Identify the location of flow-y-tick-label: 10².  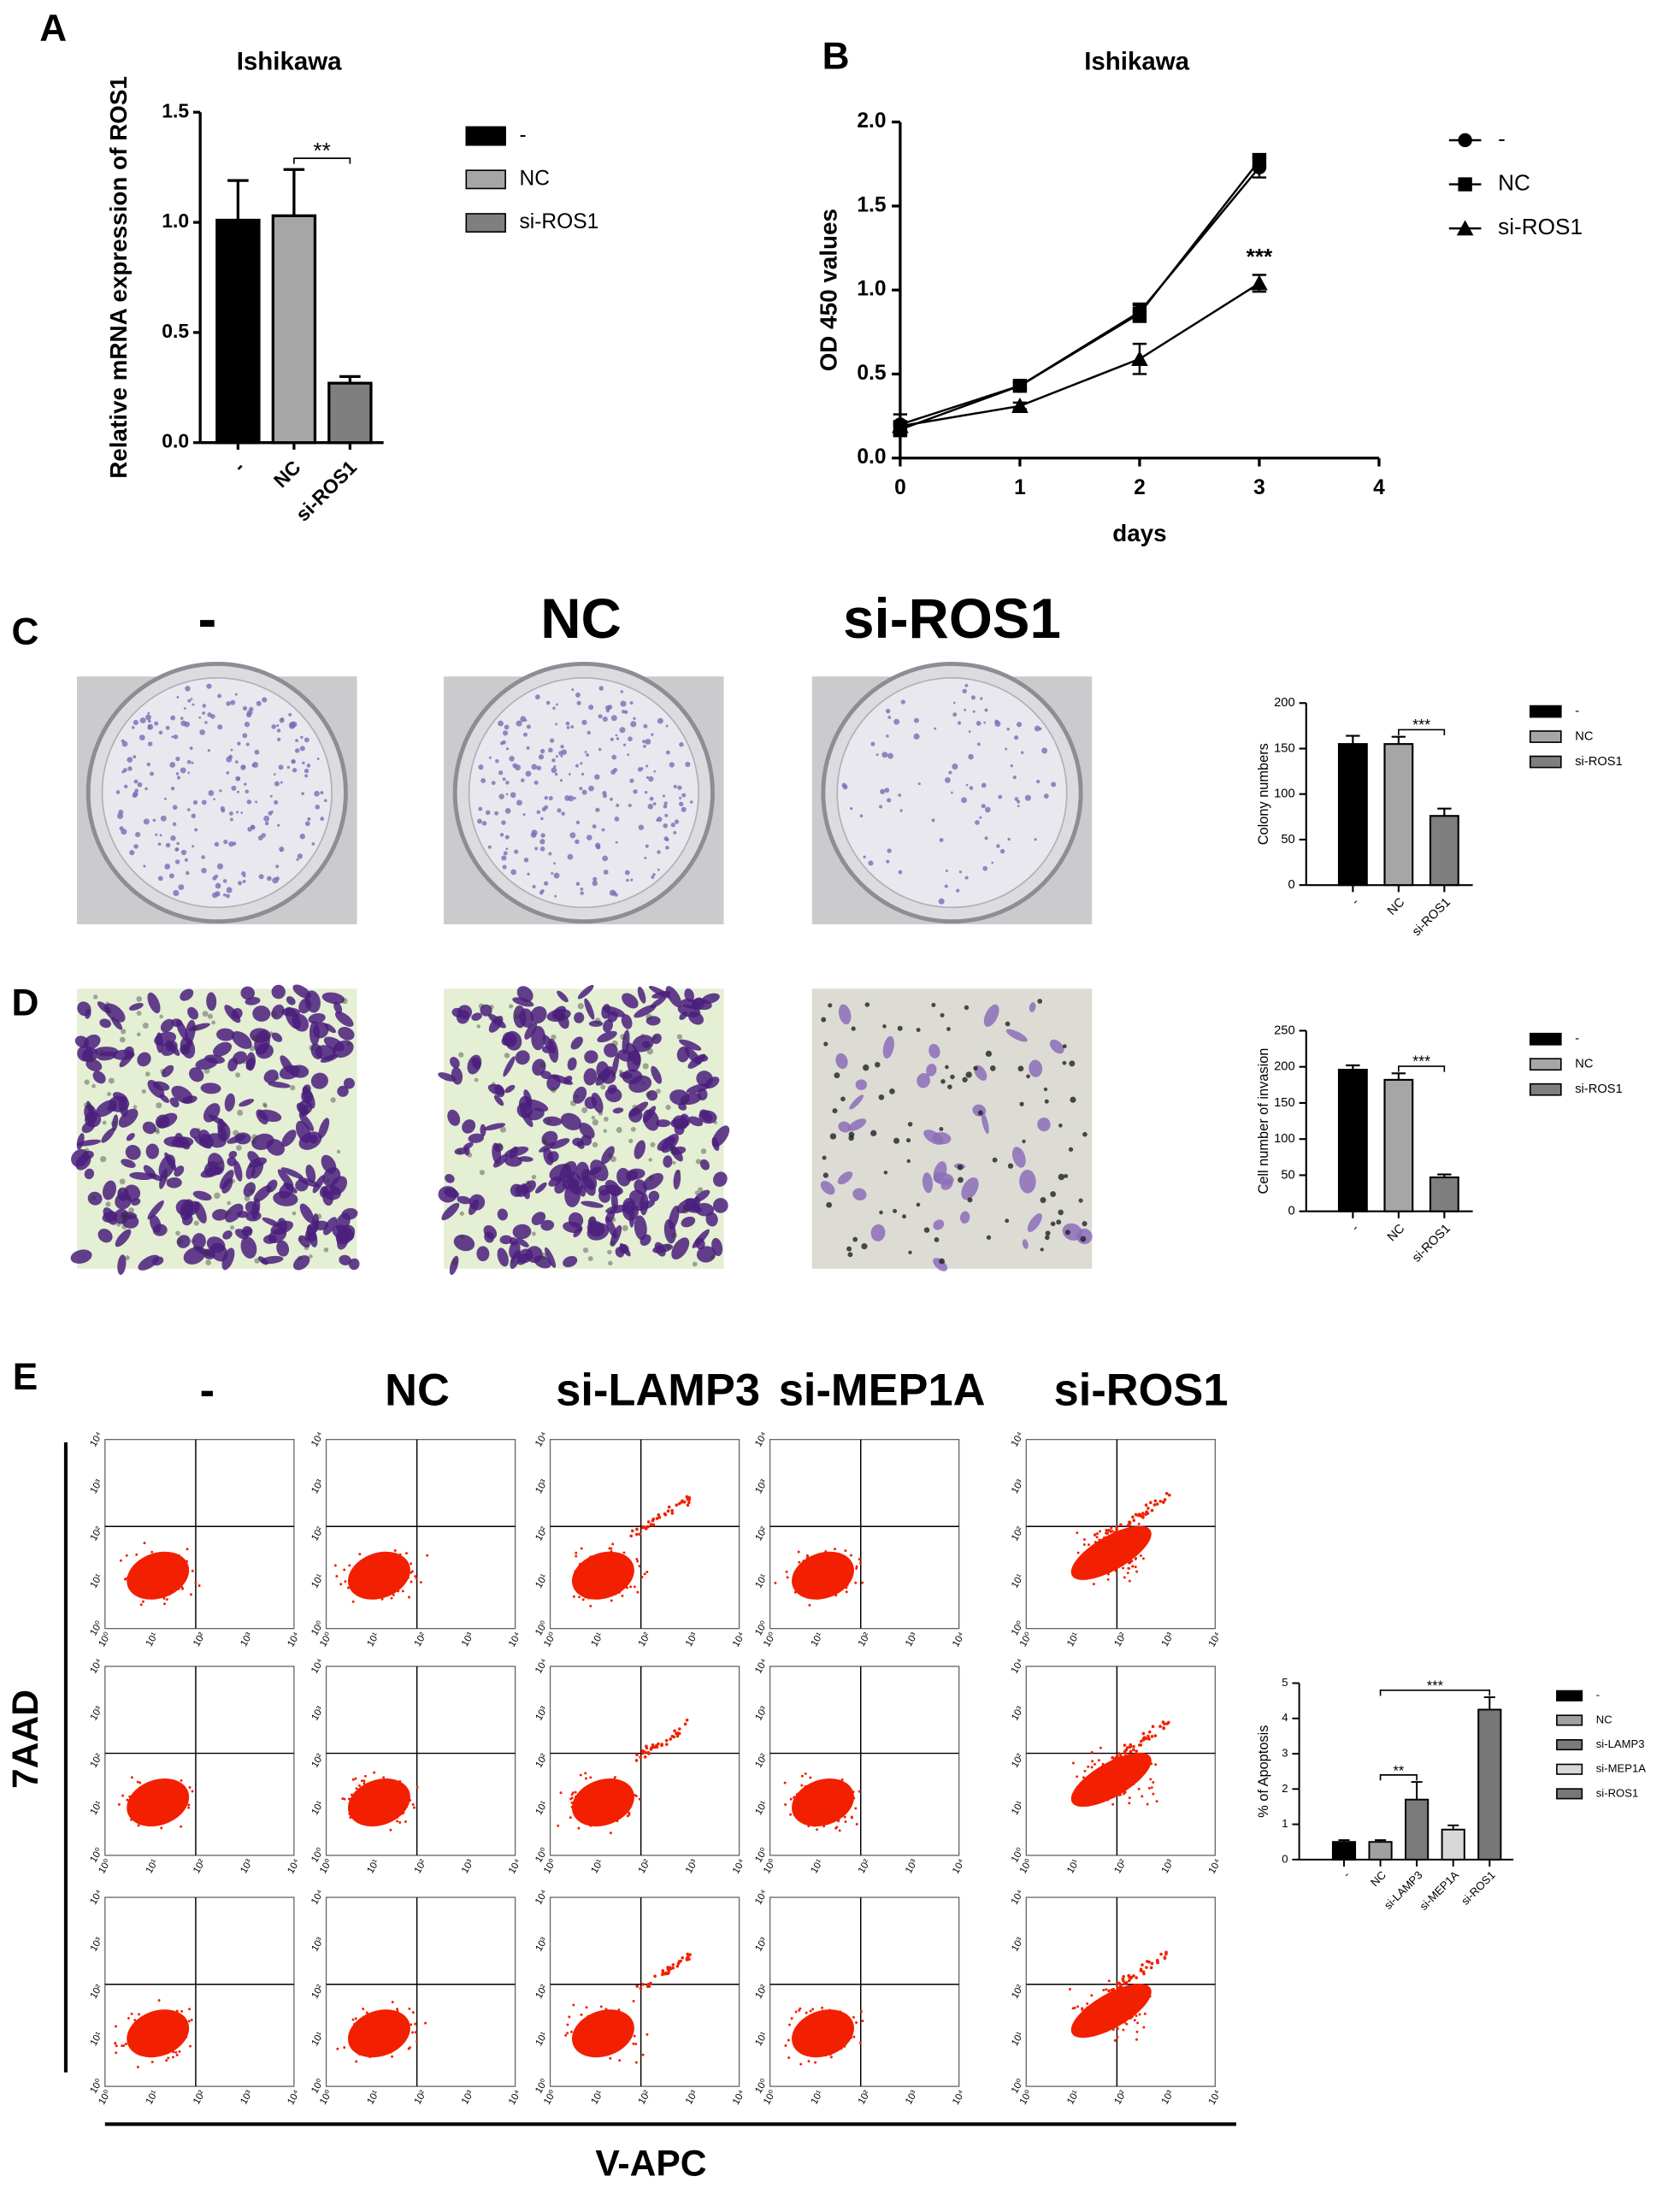
(317, 1533).